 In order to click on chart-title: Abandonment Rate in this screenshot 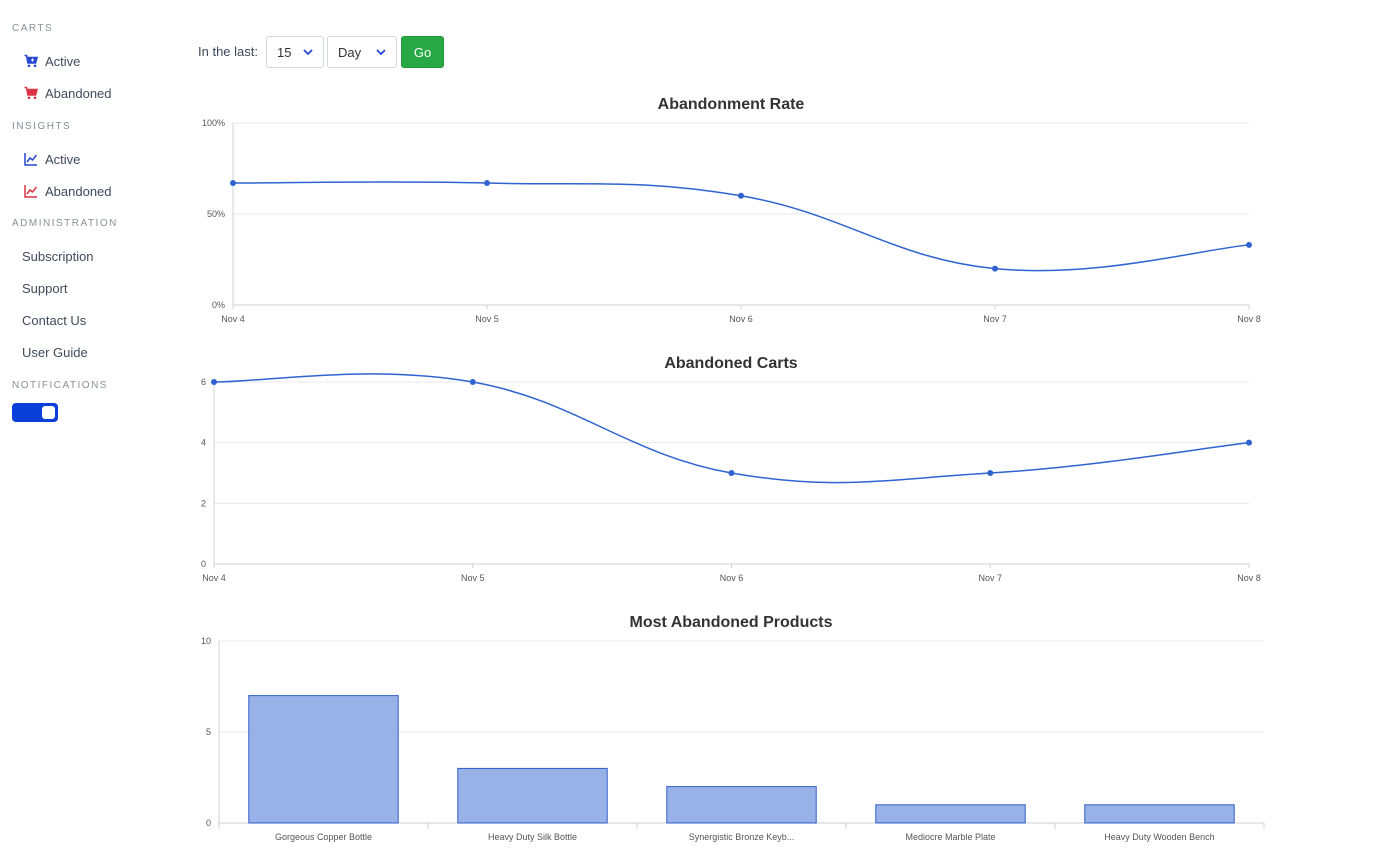, I will do `click(731, 104)`.